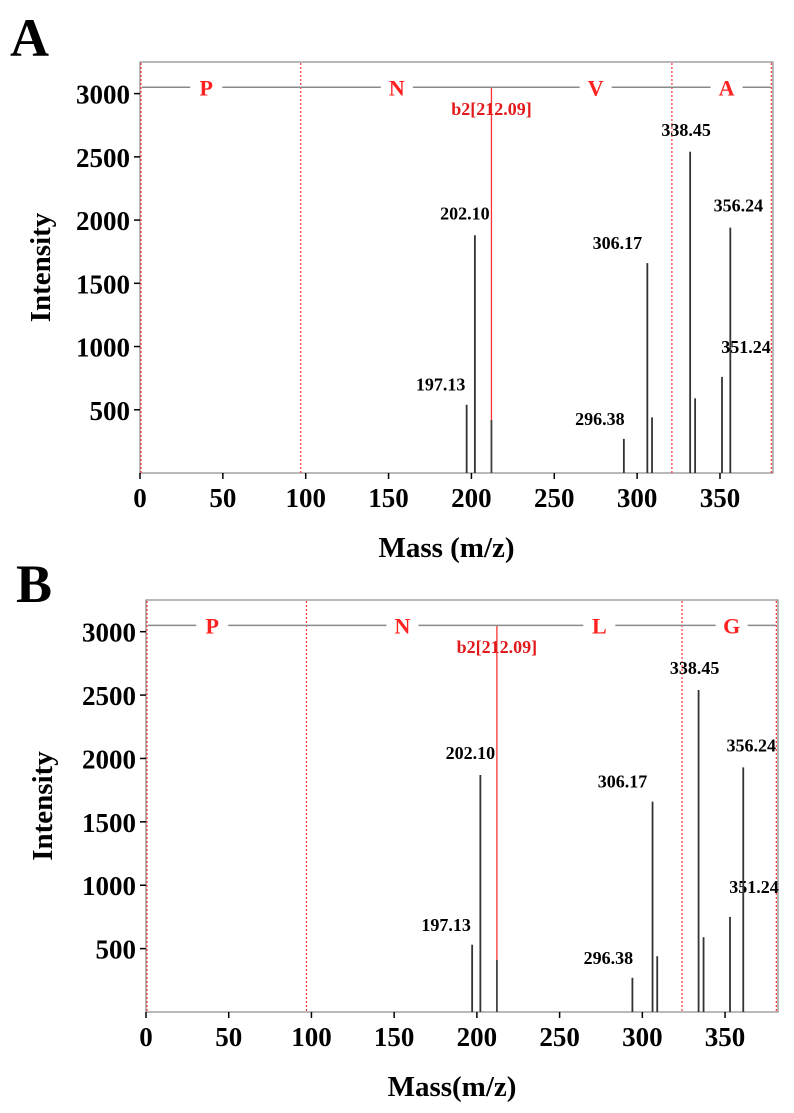 Image resolution: width=794 pixels, height=1113 pixels. I want to click on x-axis-title: Mass (m/z), so click(446, 548).